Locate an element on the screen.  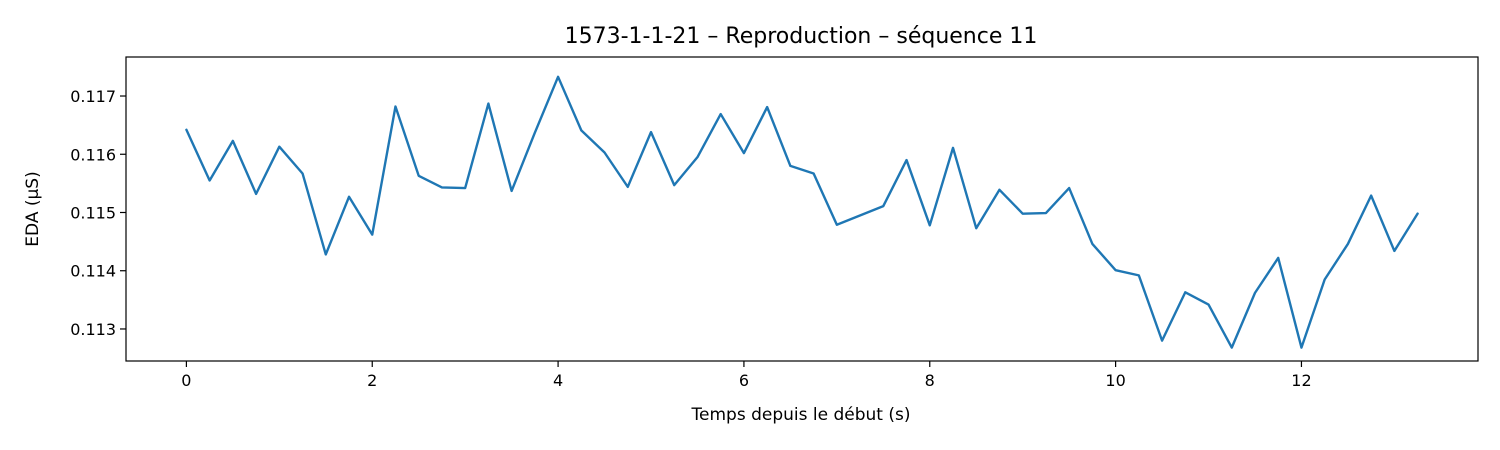
x-tick-label: 2 is located at coordinates (372, 380).